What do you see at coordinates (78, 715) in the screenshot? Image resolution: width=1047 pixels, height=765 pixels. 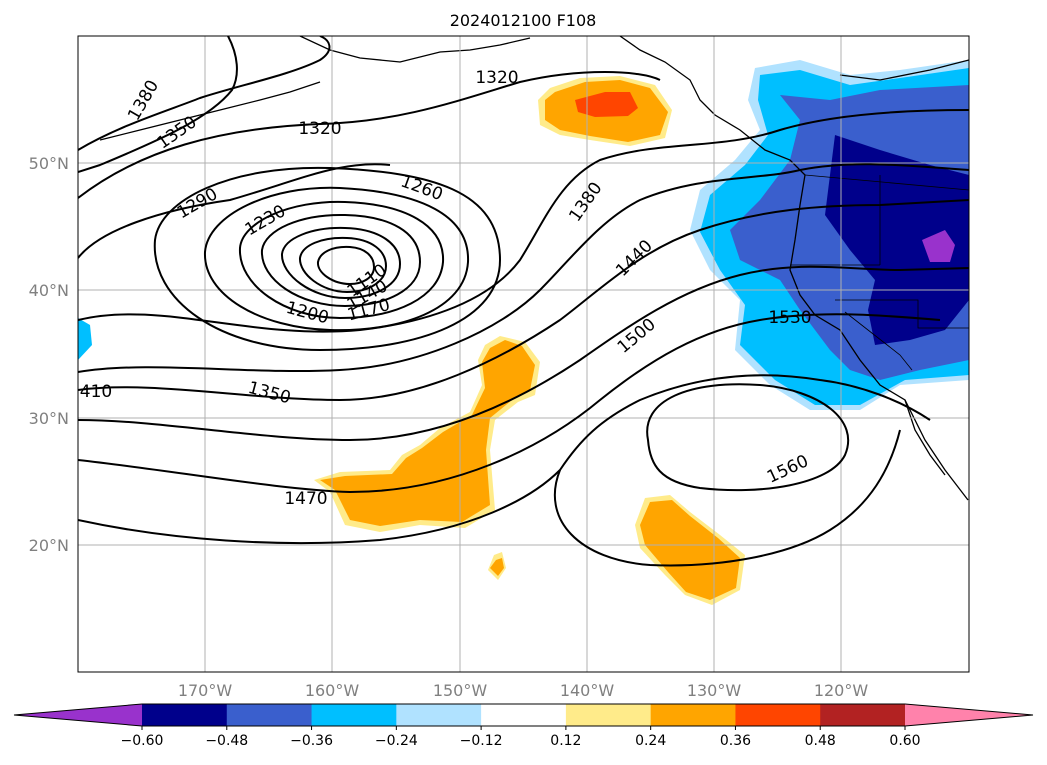 I see `colorbar-extend-min` at bounding box center [78, 715].